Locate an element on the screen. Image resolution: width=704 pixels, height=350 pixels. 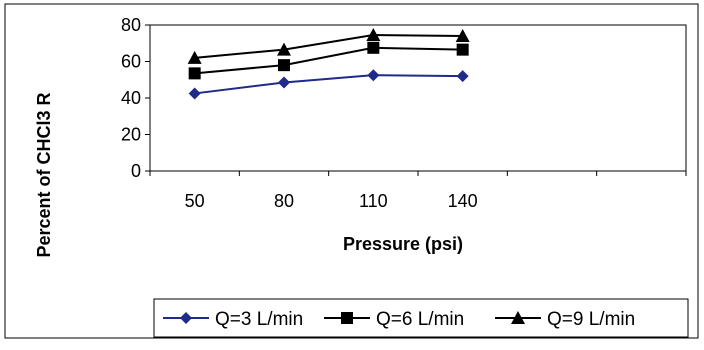
y-tick-label: 0 is located at coordinates (136, 171).